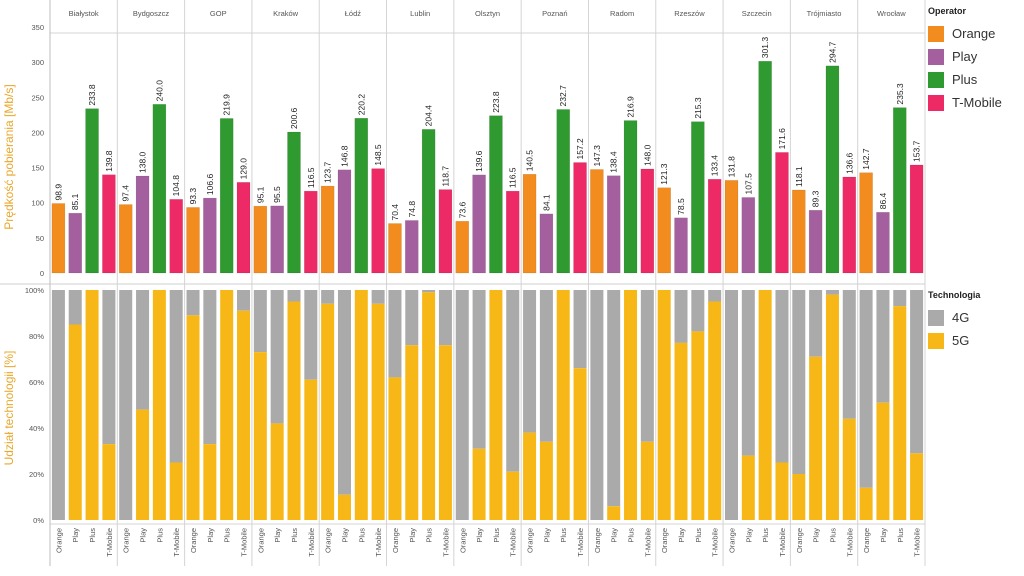 This screenshot has height=576, width=1024. What do you see at coordinates (159, 91) in the screenshot?
I see `speed-value-label: 240.0` at bounding box center [159, 91].